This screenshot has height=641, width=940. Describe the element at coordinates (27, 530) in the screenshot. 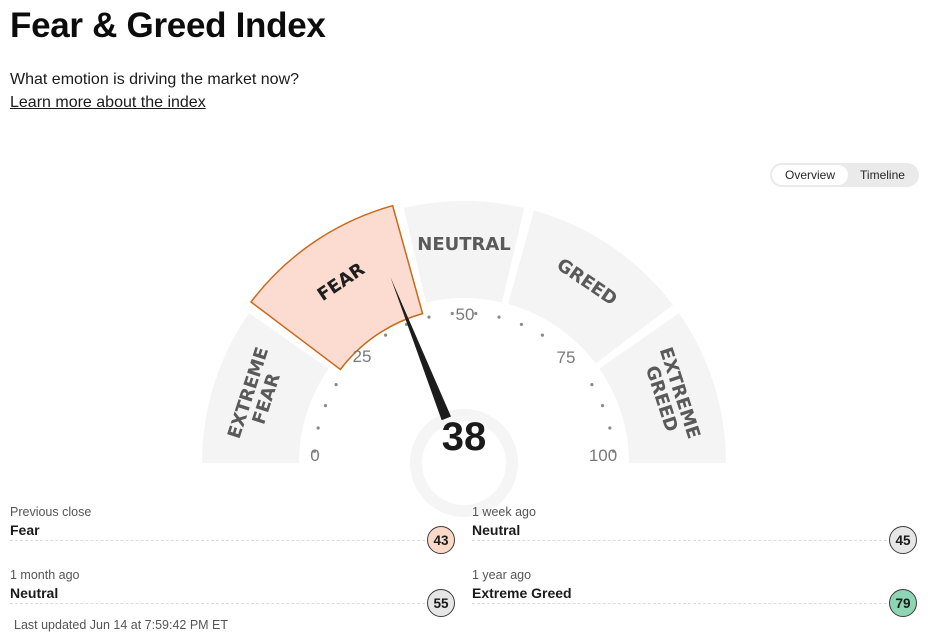

I see `stat-value: Fear` at that location.